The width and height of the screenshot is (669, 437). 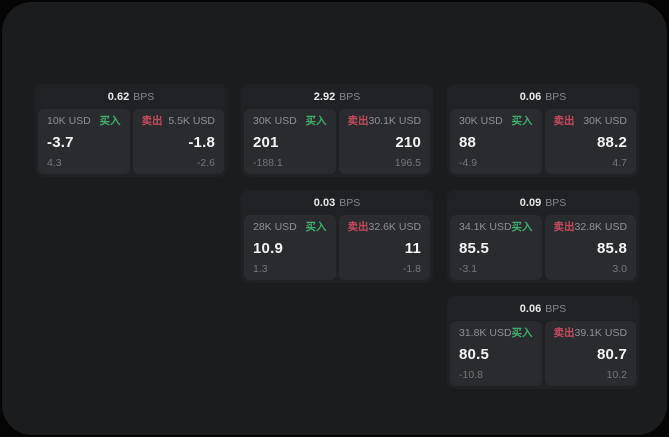 I want to click on buy-price: 201, so click(x=266, y=142).